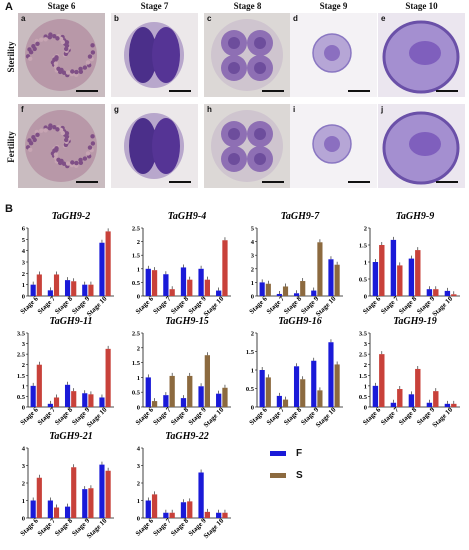 This screenshot has height=550, width=469. Describe the element at coordinates (365, 408) in the screenshot. I see `y-tick-label-7-0: 0` at that location.